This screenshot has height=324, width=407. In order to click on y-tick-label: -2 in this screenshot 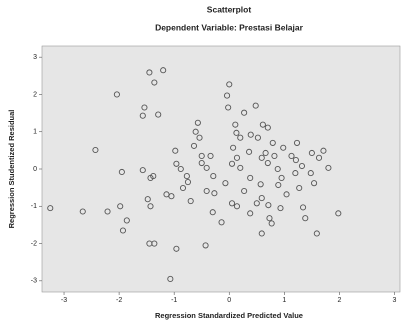, I will do `click(34, 243)`.